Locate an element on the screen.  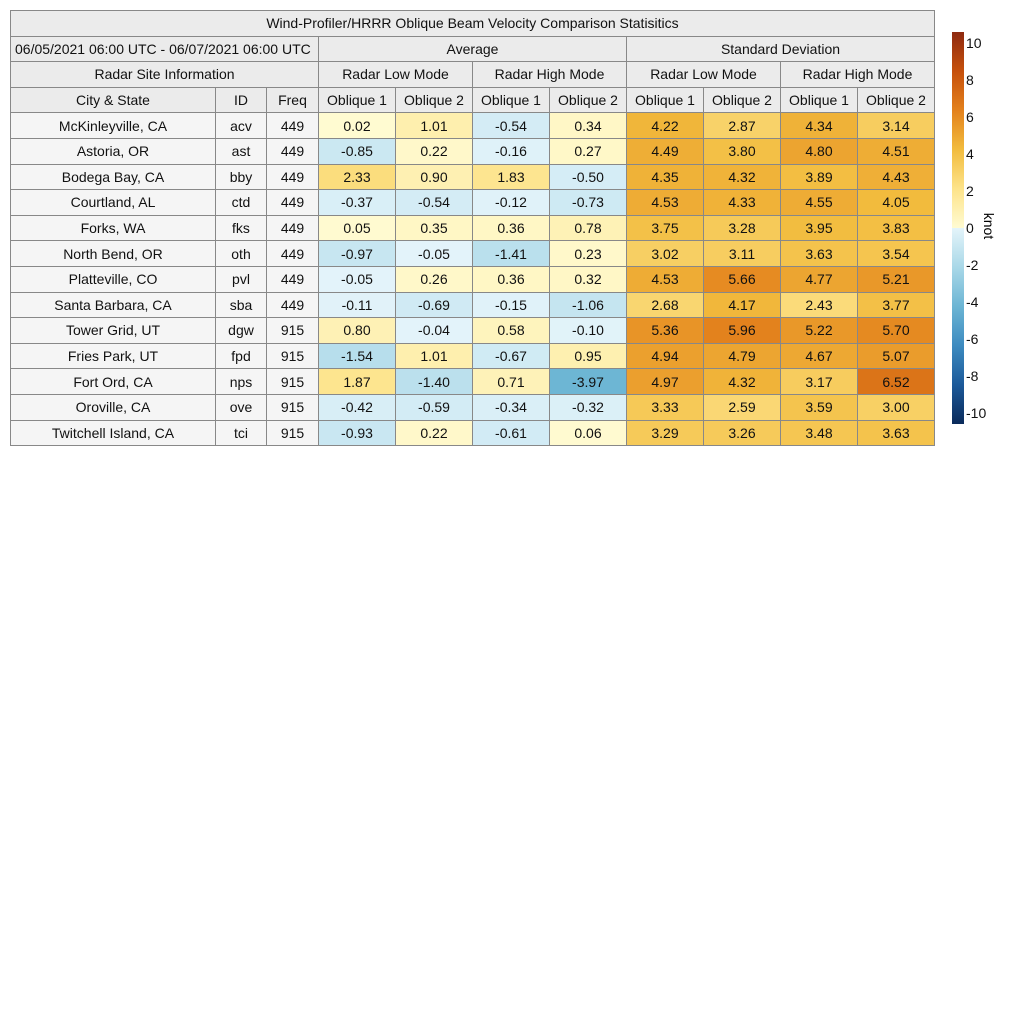
value-cell: 0.35 is located at coordinates (434, 228).